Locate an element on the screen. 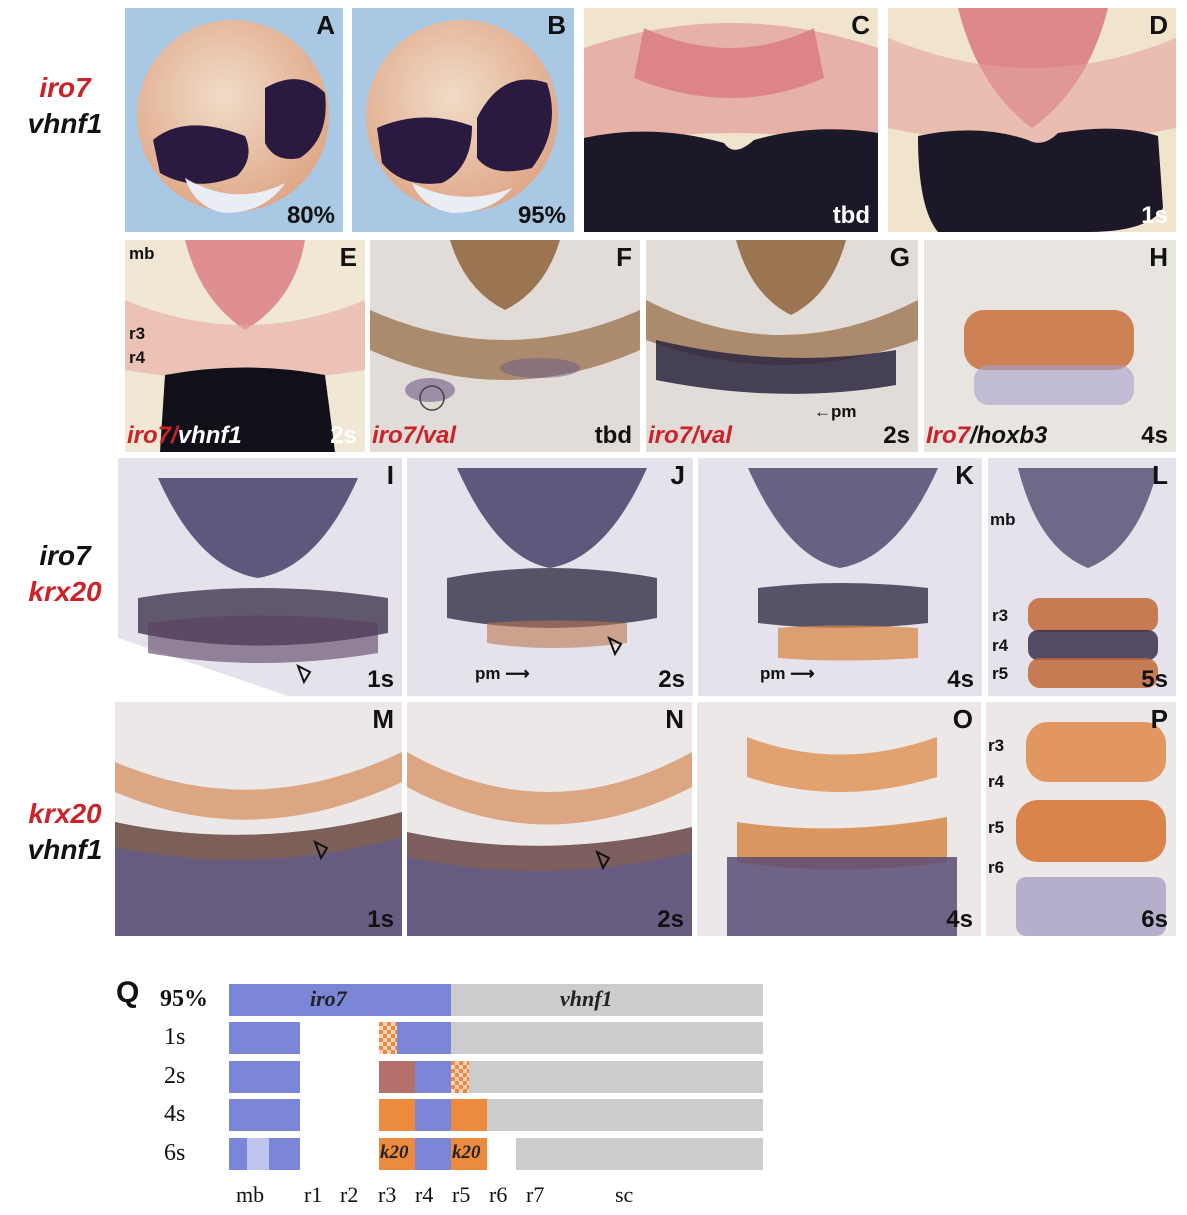  q-label-iro7: iro7 is located at coordinates (328, 998).